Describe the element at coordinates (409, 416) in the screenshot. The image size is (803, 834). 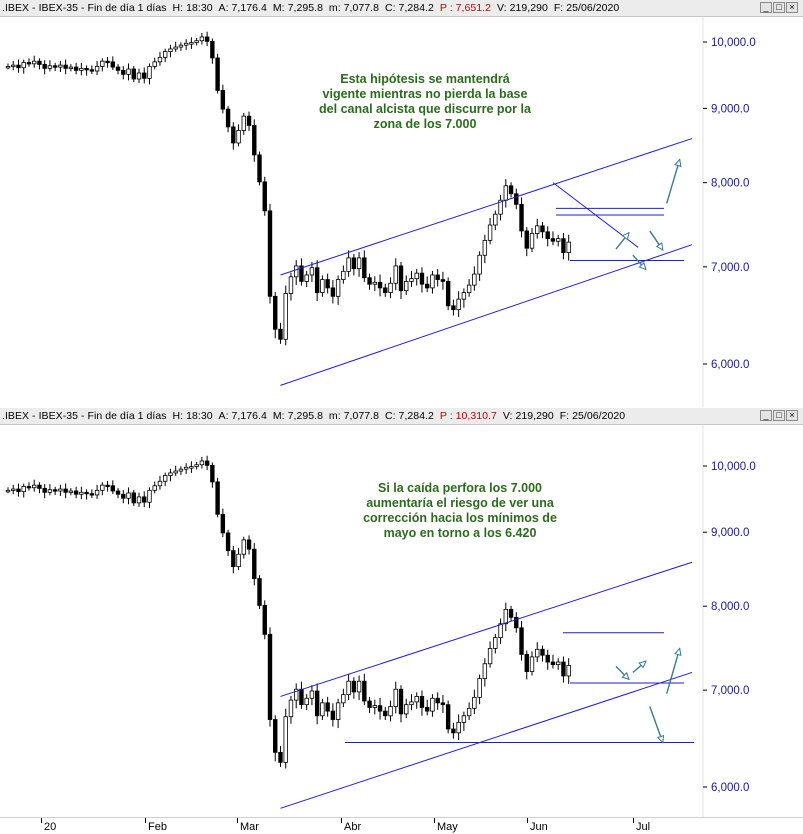
I see `close-value: C: 7,284.2` at that location.